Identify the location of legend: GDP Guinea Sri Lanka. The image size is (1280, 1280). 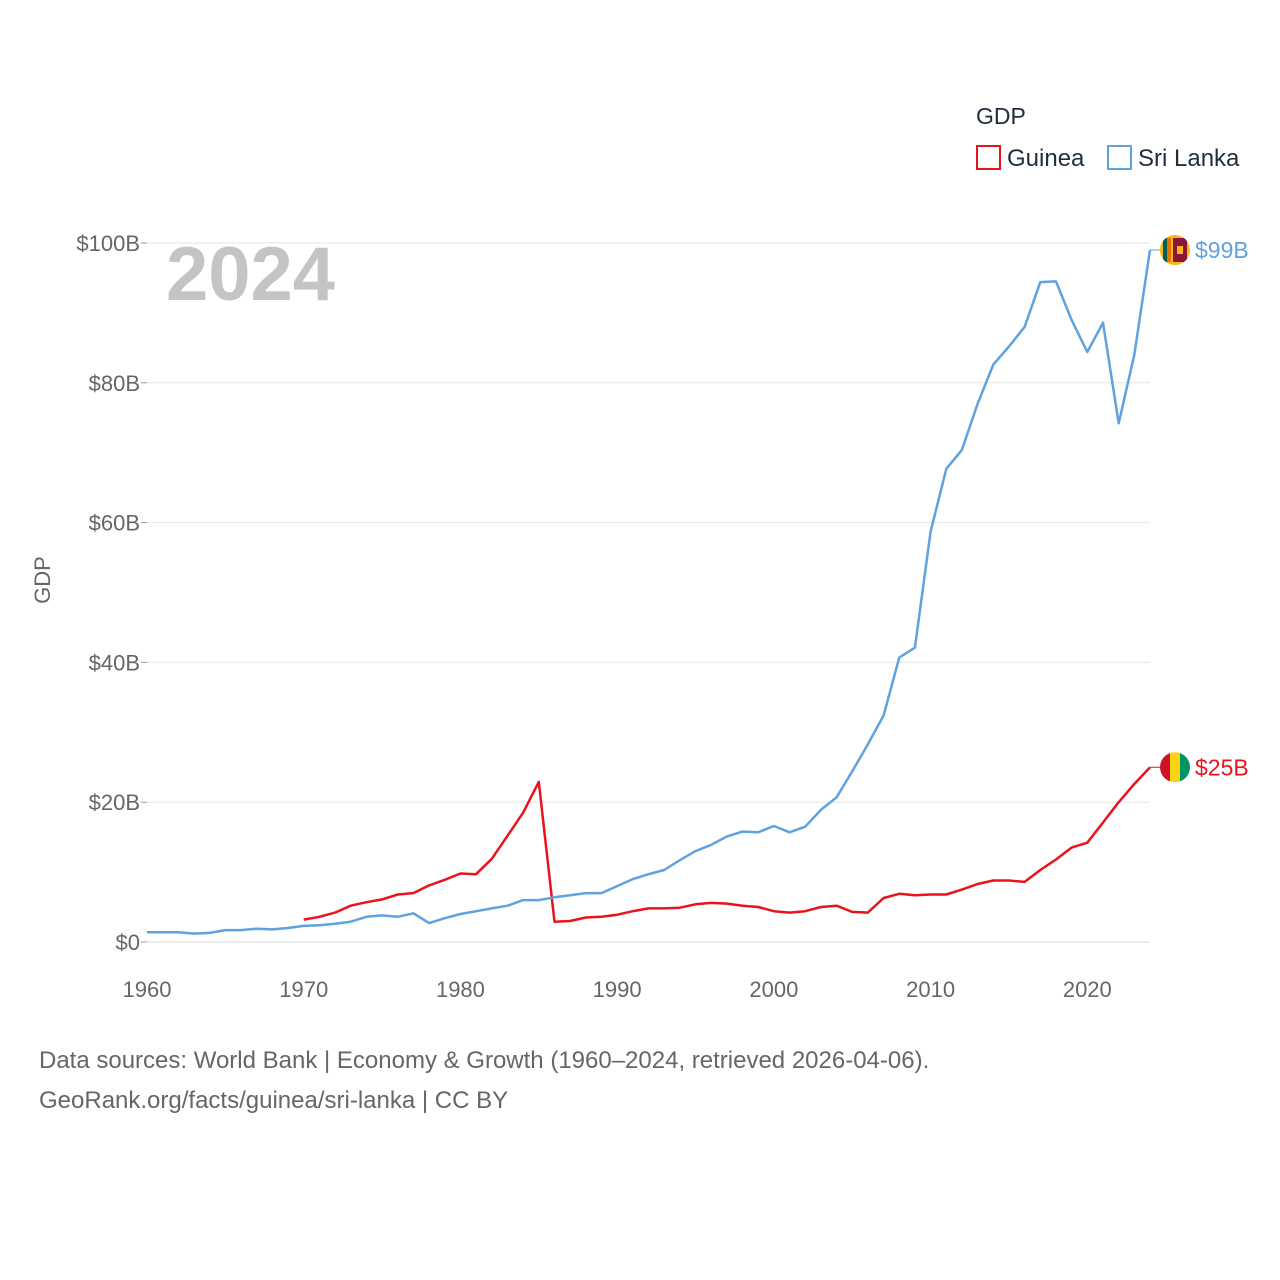
(1108, 137).